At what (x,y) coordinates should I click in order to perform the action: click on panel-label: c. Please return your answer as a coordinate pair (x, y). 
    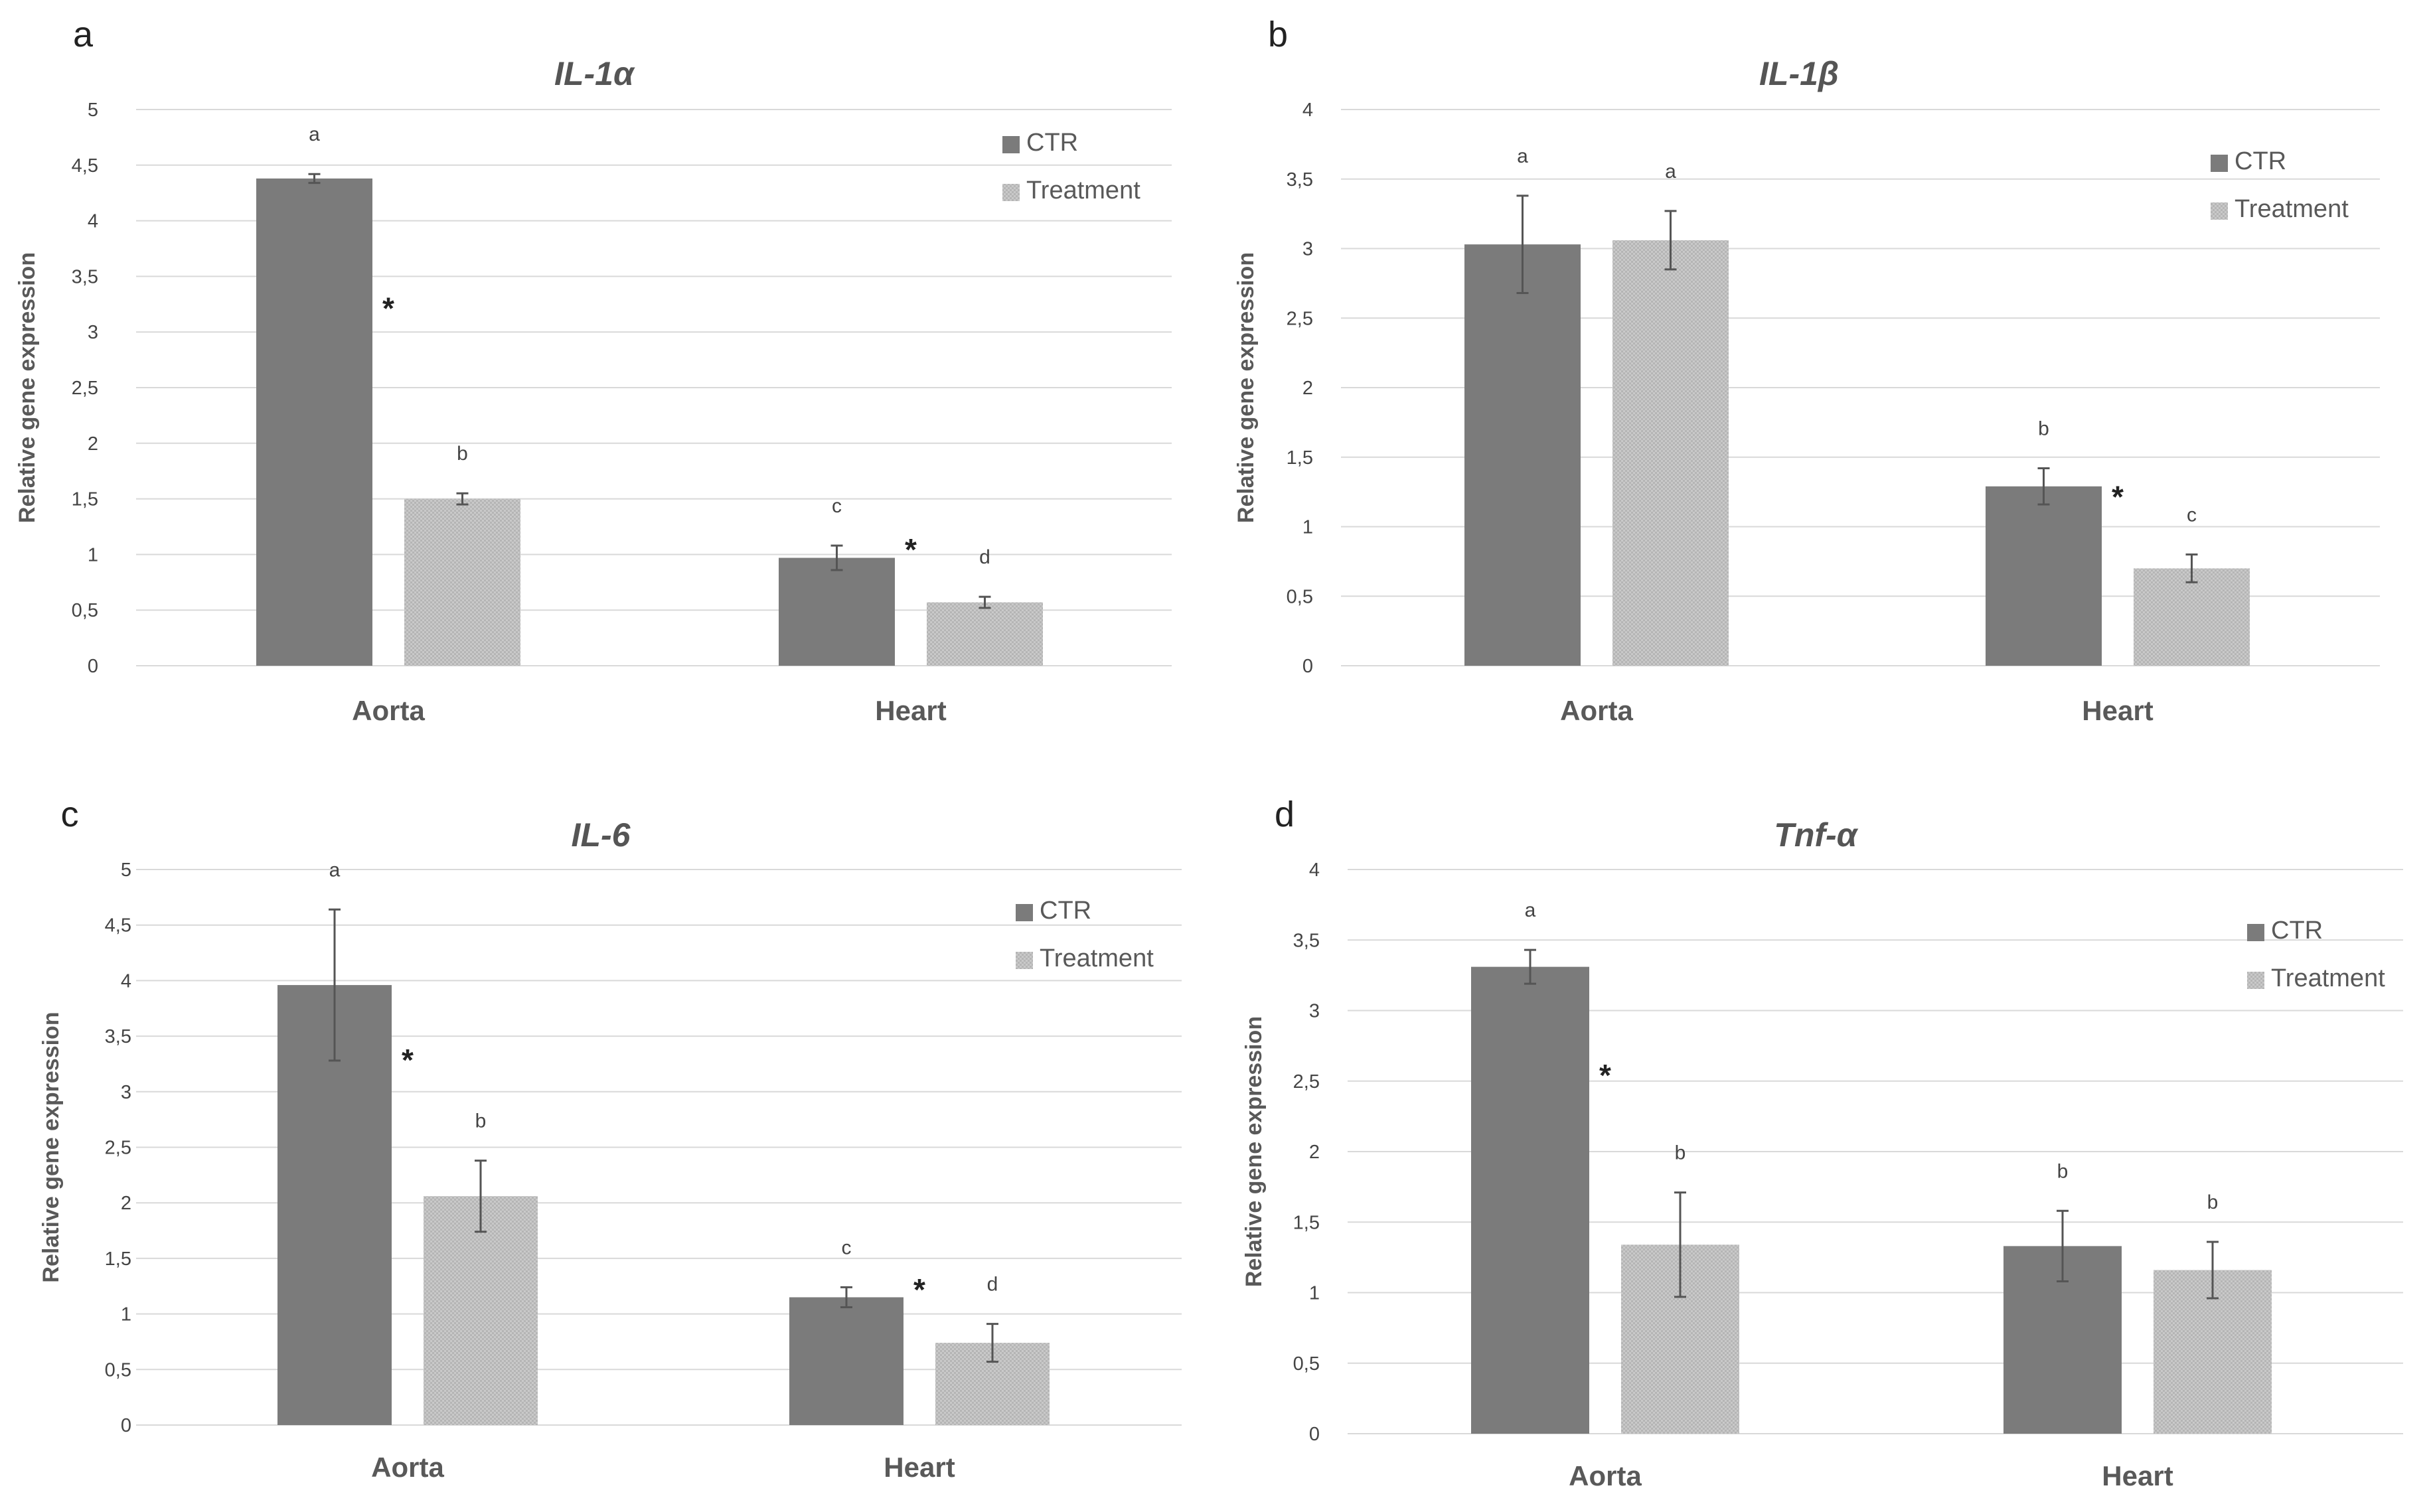
    Looking at the image, I should click on (70, 814).